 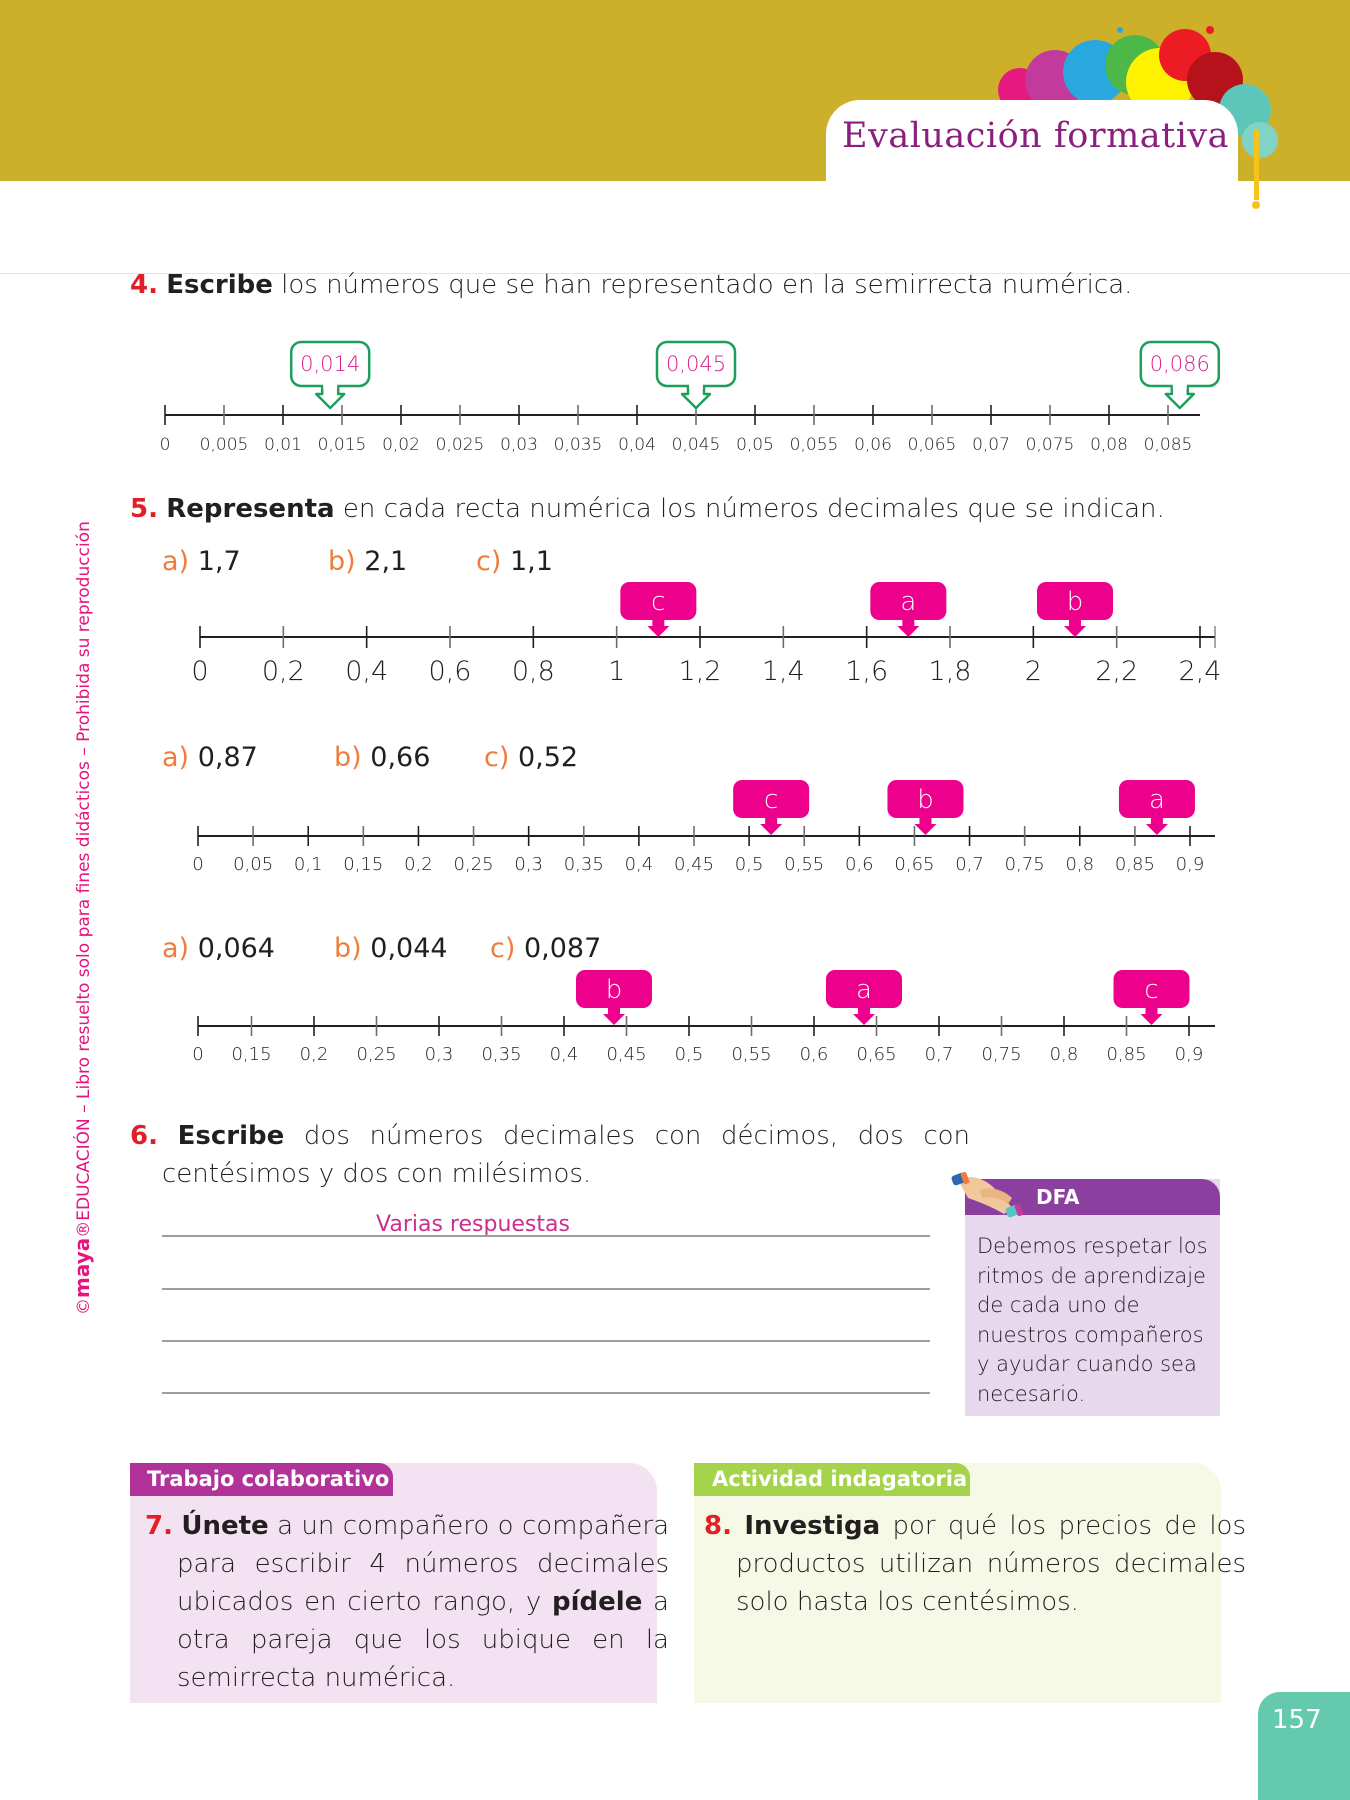 I want to click on tick-label: 0,055, so click(x=814, y=445).